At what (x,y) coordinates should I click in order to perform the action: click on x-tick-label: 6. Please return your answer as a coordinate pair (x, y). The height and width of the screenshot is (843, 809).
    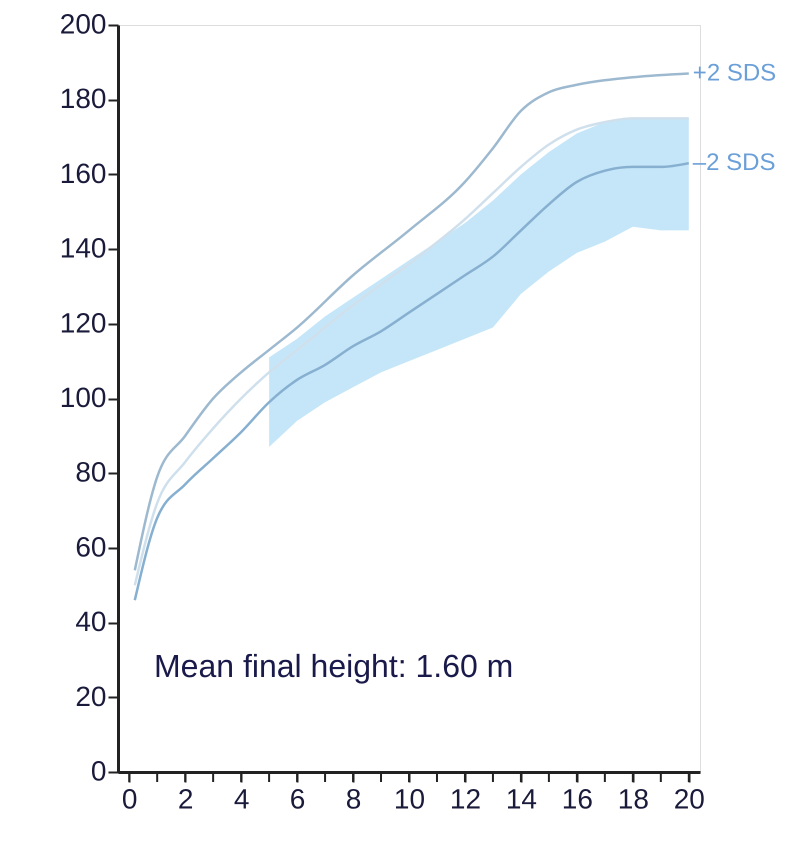
    Looking at the image, I should click on (298, 799).